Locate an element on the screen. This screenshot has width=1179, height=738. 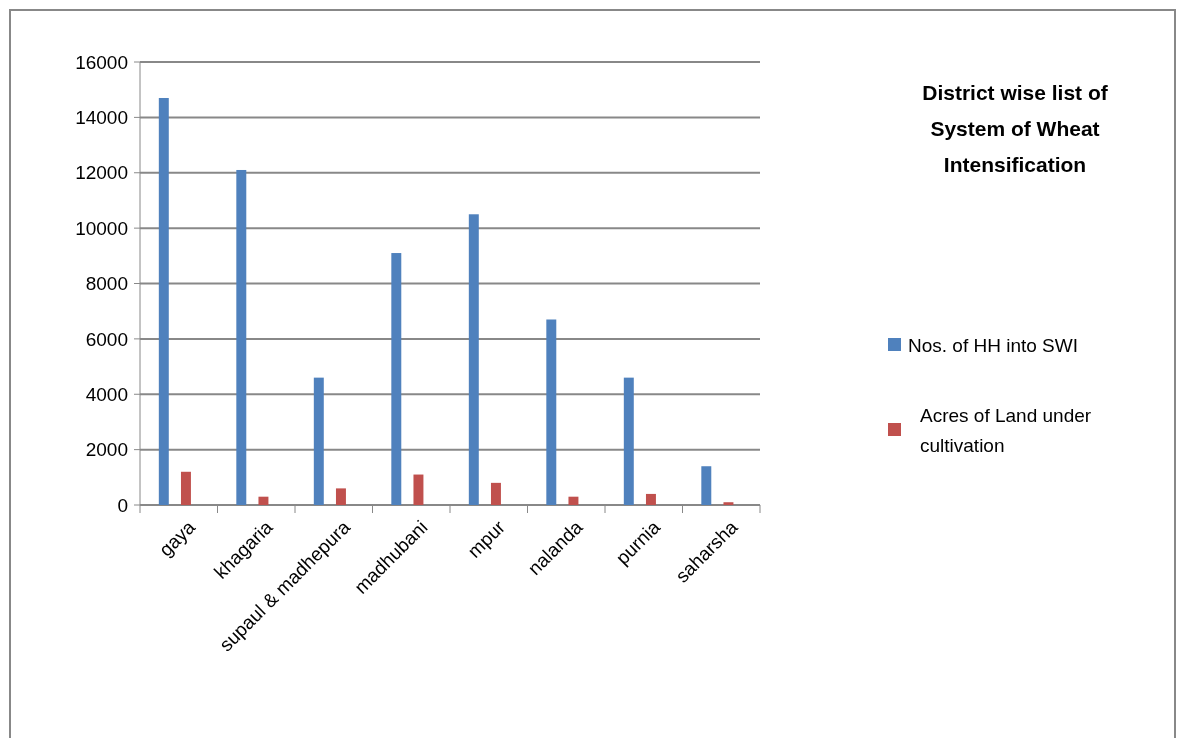
legend-label: Acres of Land under cultivation is located at coordinates (1006, 431).